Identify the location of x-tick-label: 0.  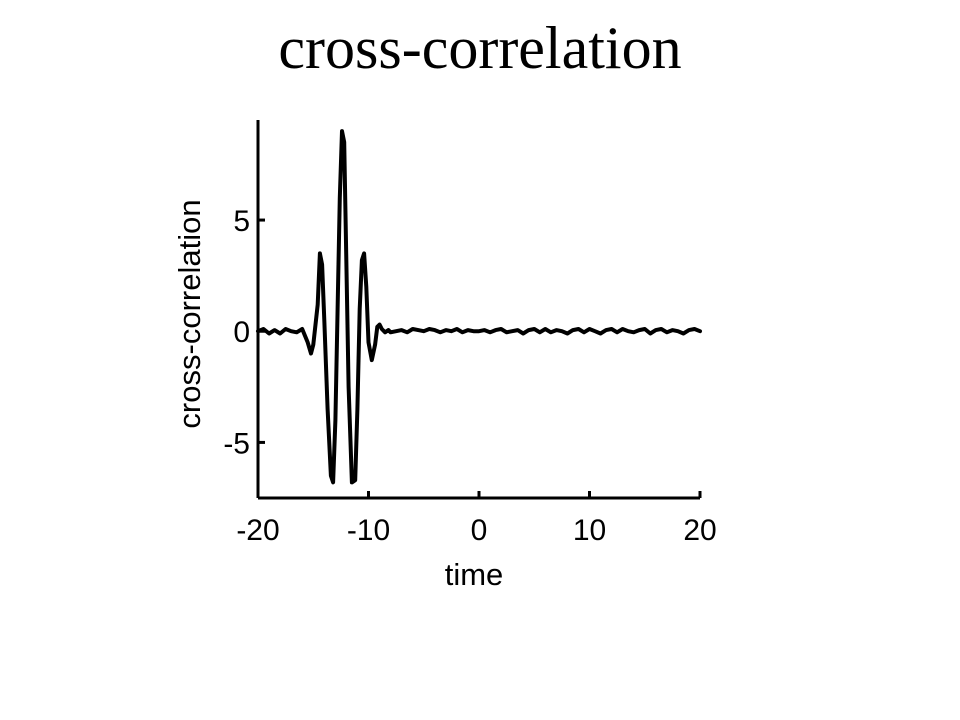
(479, 530).